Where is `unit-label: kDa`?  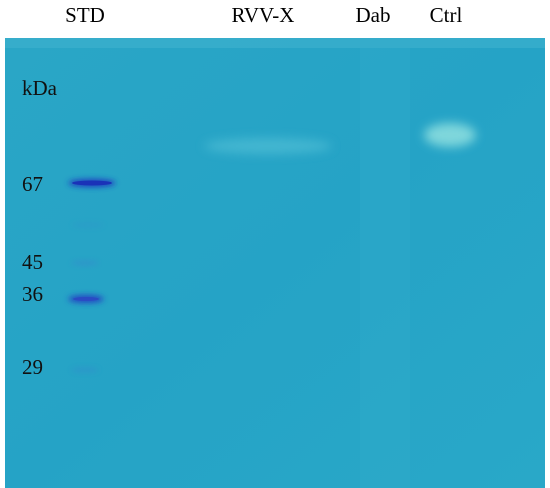 unit-label: kDa is located at coordinates (40, 88).